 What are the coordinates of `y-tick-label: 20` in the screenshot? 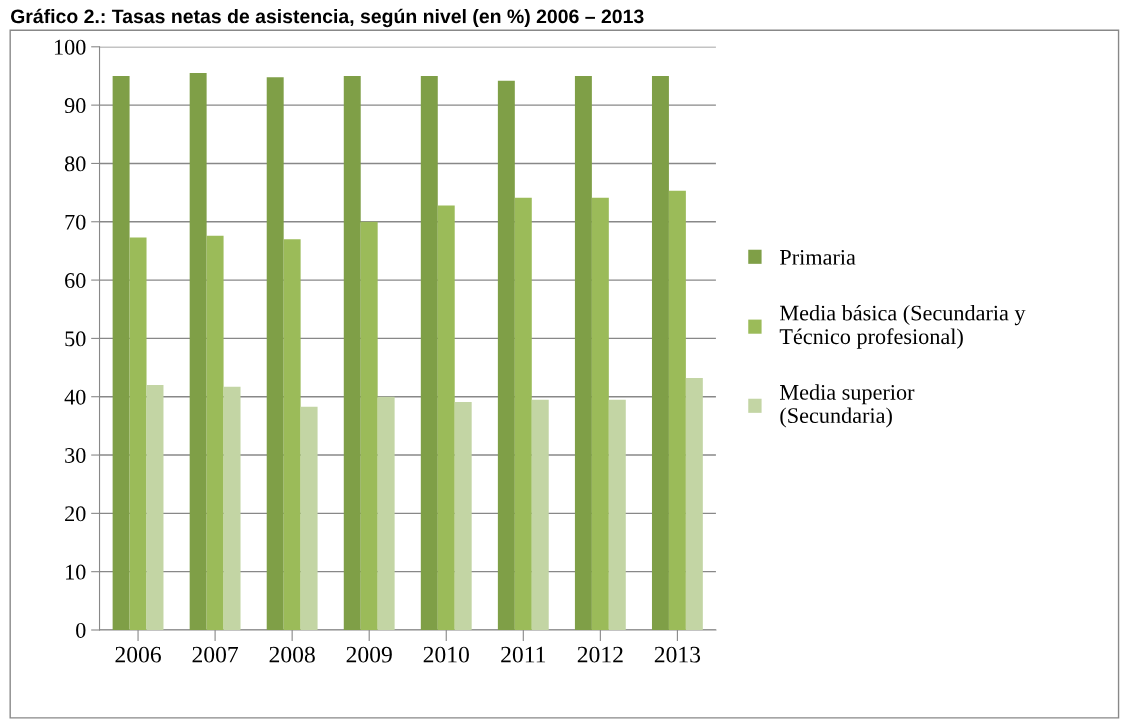 It's located at (75, 514).